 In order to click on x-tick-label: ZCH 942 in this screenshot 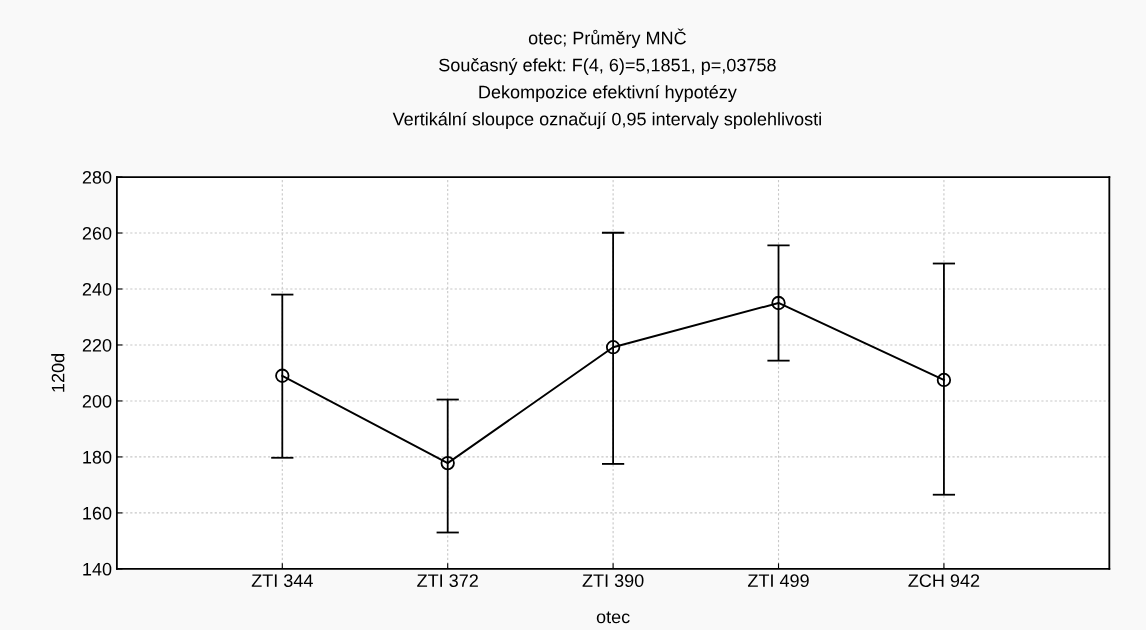, I will do `click(944, 581)`.